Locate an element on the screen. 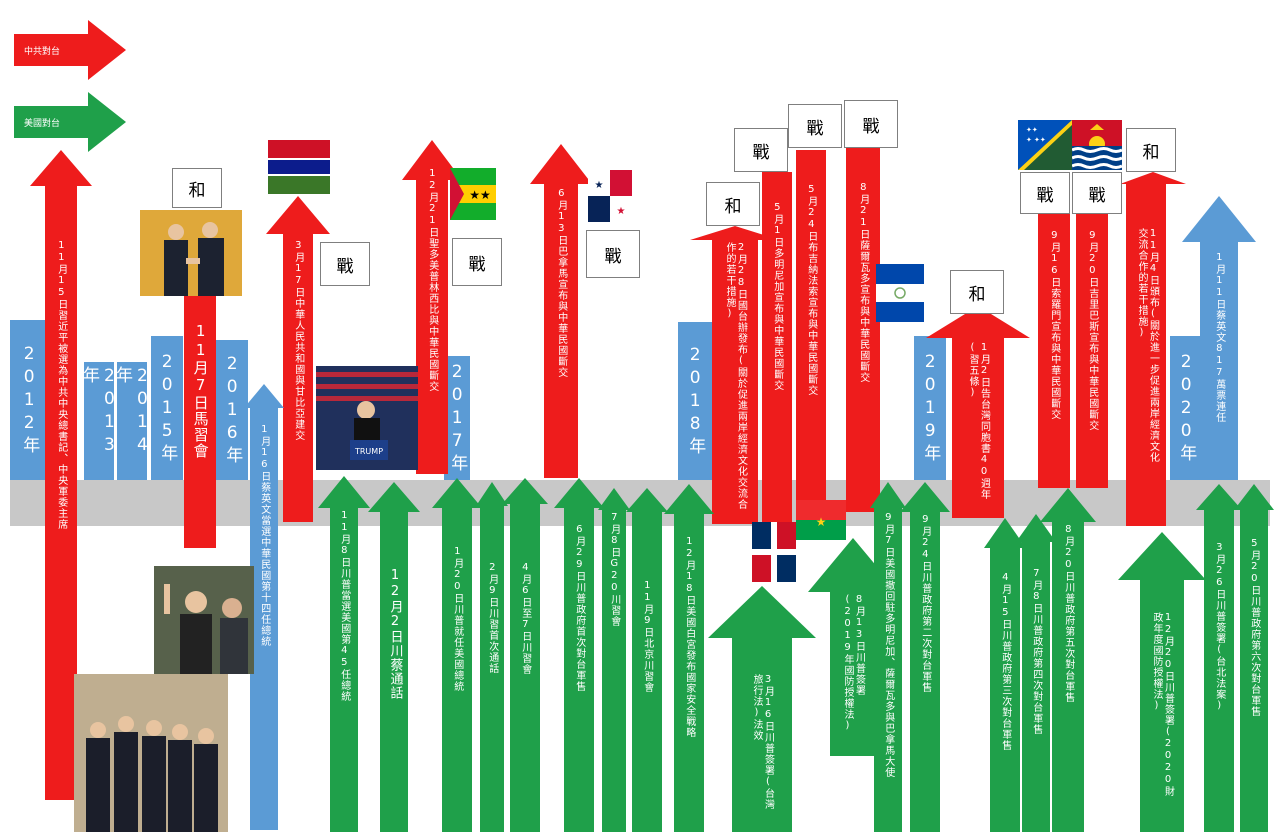 This screenshot has width=1280, height=837. badge-he-2019: 和 is located at coordinates (977, 292).